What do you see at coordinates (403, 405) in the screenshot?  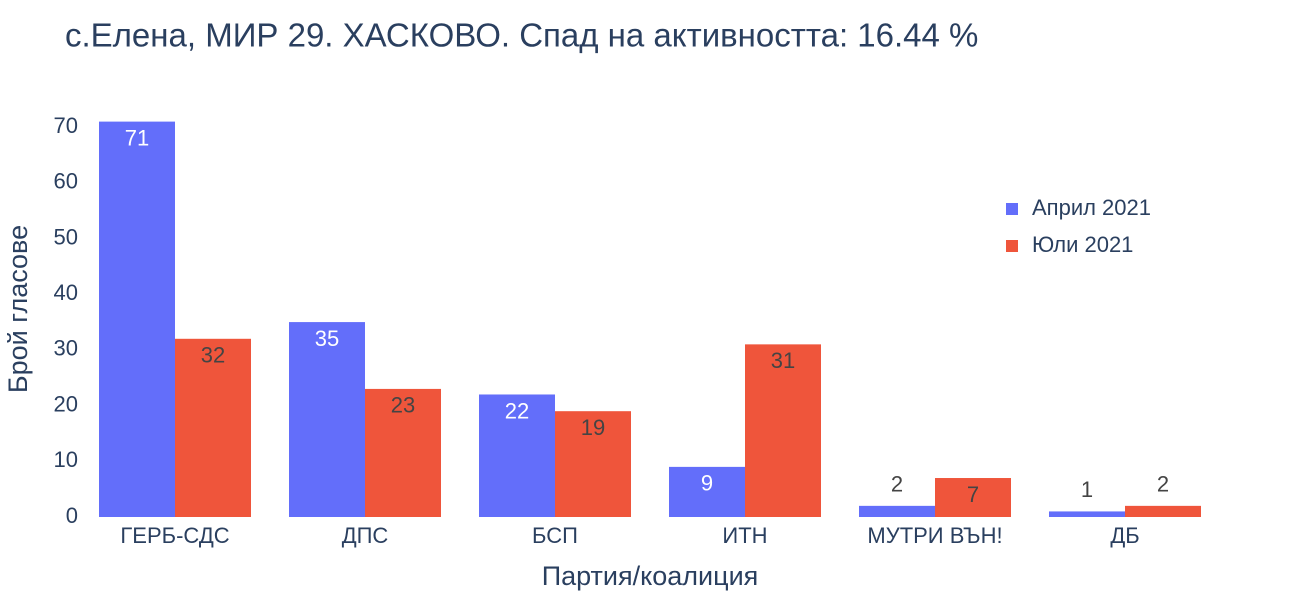 I see `data-label: 23` at bounding box center [403, 405].